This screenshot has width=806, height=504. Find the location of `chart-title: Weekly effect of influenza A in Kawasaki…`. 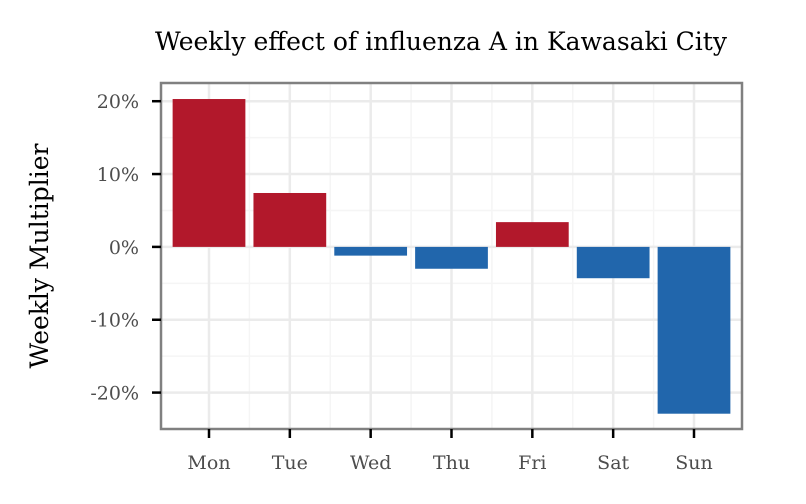

chart-title: Weekly effect of influenza A in Kawasaki… is located at coordinates (441, 41).